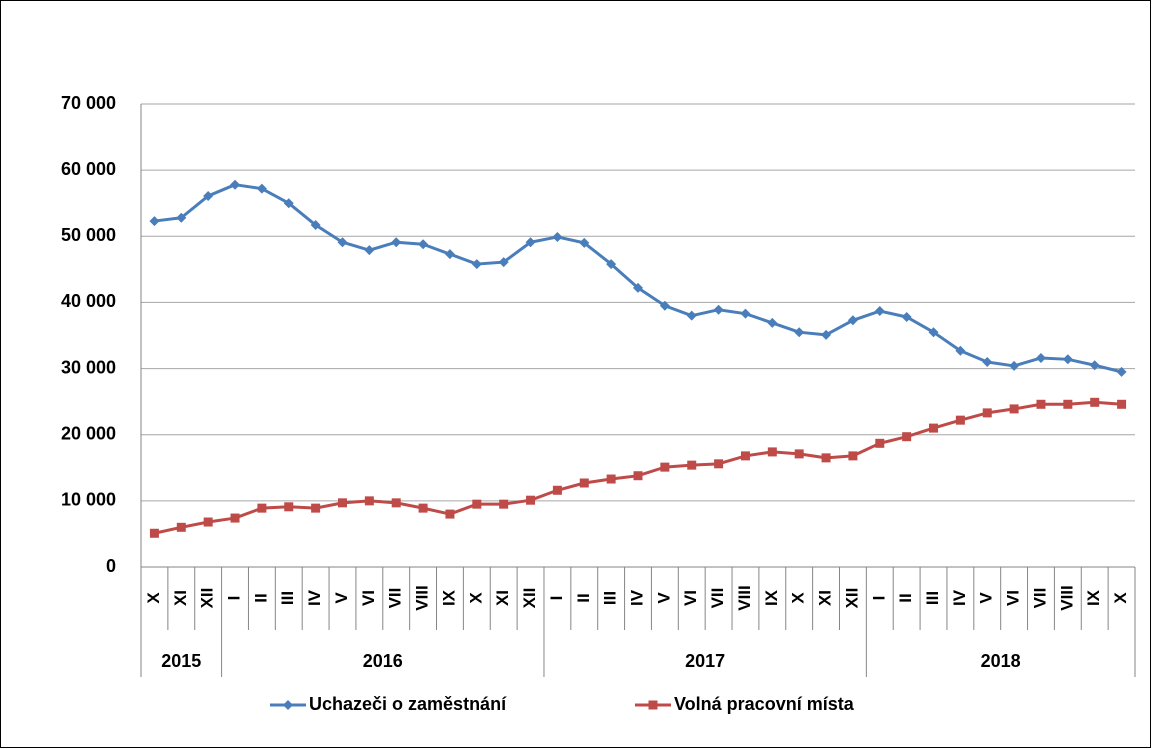 This screenshot has width=1152, height=749. What do you see at coordinates (88, 367) in the screenshot?
I see `y-tick-label: 30 000` at bounding box center [88, 367].